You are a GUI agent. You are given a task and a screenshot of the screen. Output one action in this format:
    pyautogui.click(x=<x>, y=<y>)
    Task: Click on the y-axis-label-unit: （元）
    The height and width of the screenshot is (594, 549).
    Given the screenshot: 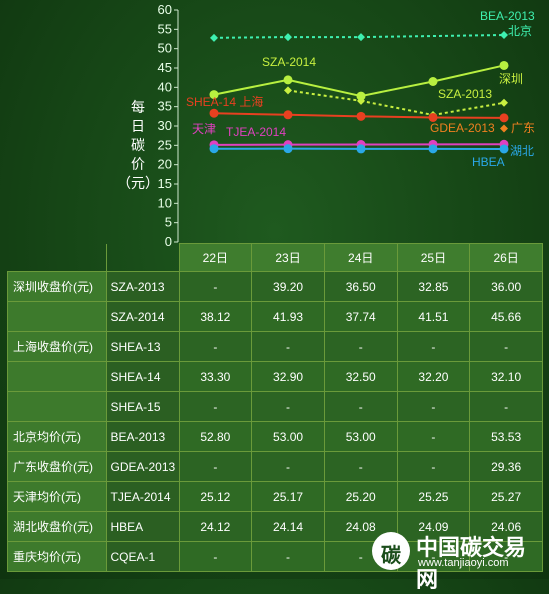 What is the action you would take?
    pyautogui.click(x=138, y=184)
    